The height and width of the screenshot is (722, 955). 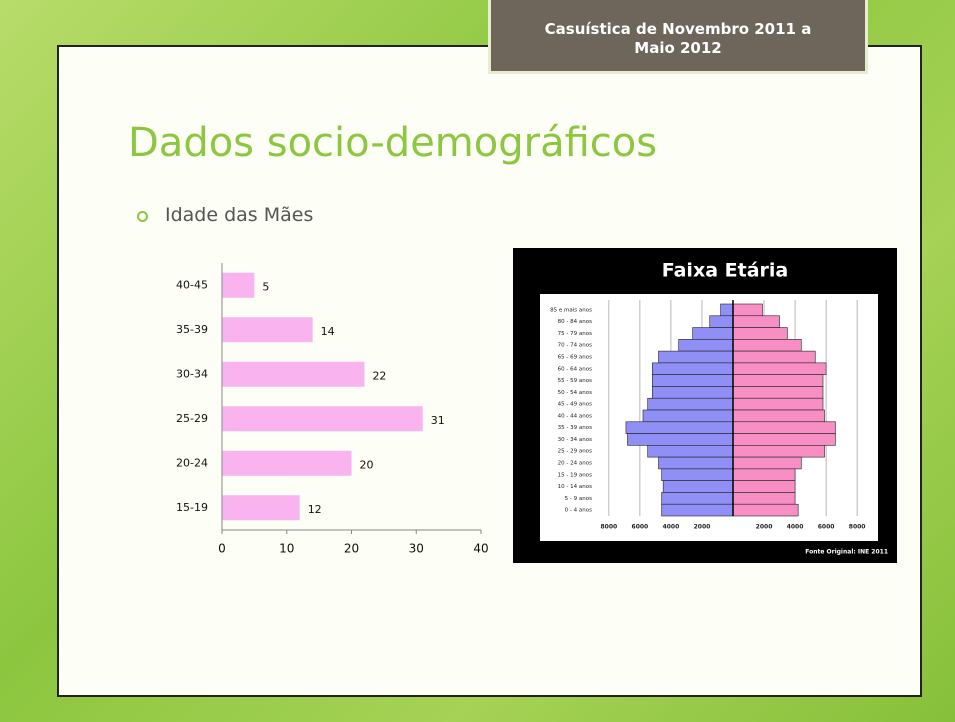 I want to click on source: Fonte Original: INE 2011, so click(x=846, y=552).